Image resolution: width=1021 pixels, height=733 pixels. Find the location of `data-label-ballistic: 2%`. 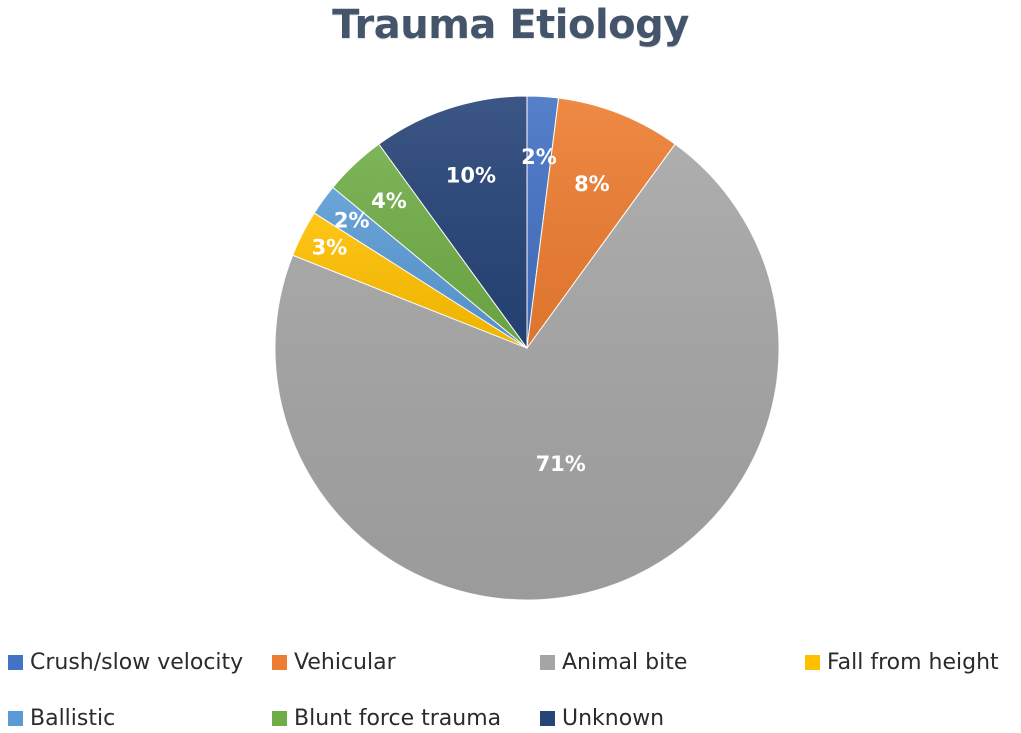

data-label-ballistic: 2% is located at coordinates (352, 221).